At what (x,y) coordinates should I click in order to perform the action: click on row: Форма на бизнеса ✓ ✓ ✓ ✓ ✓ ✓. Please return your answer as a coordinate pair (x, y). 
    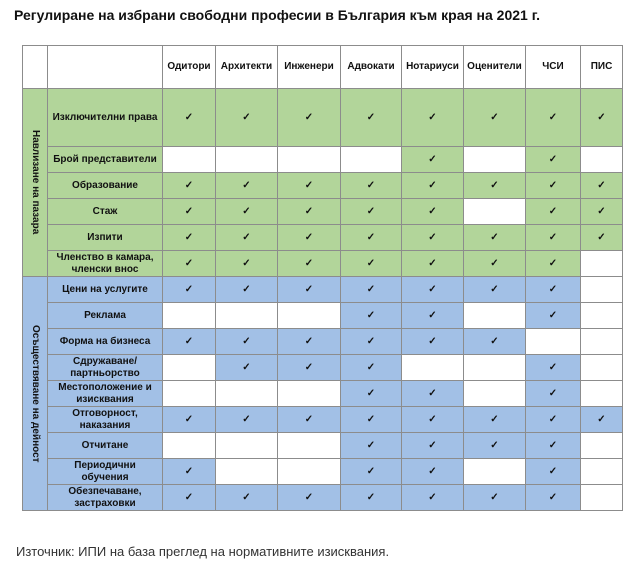
    Looking at the image, I should click on (323, 341).